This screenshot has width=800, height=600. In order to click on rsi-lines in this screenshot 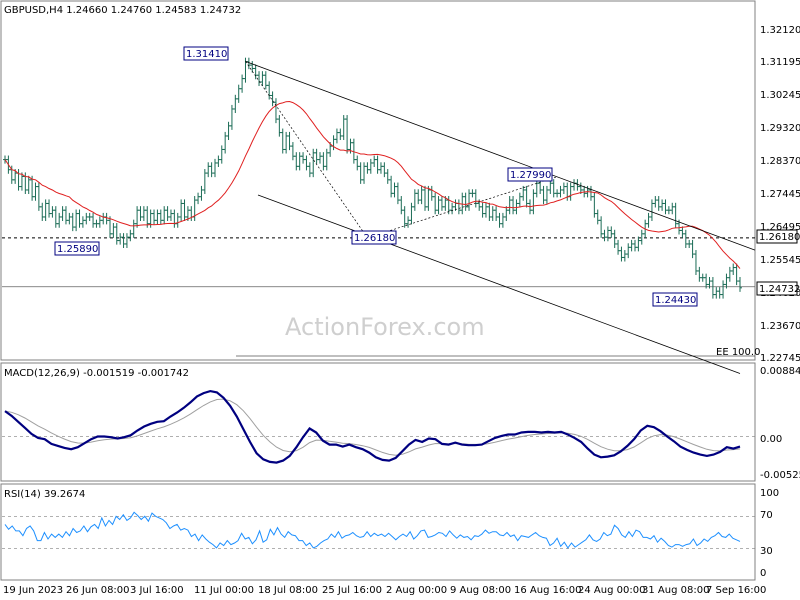, I will do `click(378, 530)`.